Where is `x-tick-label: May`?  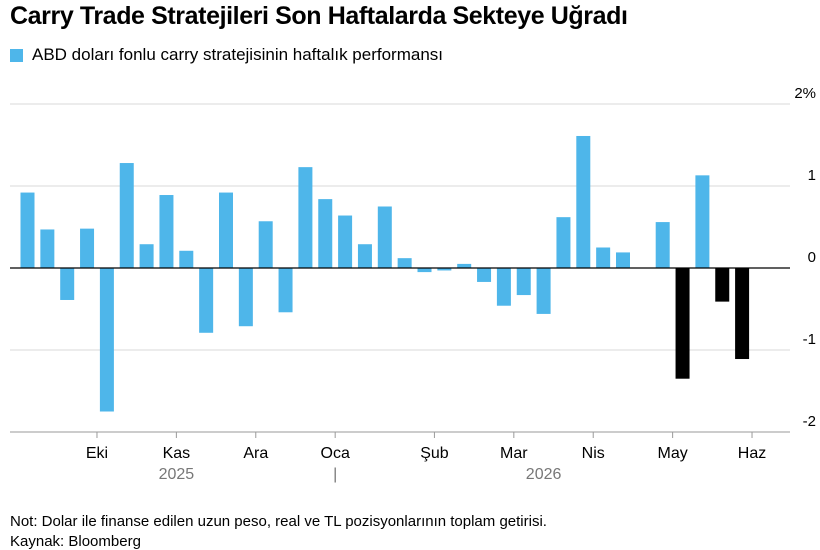
x-tick-label: May is located at coordinates (673, 453).